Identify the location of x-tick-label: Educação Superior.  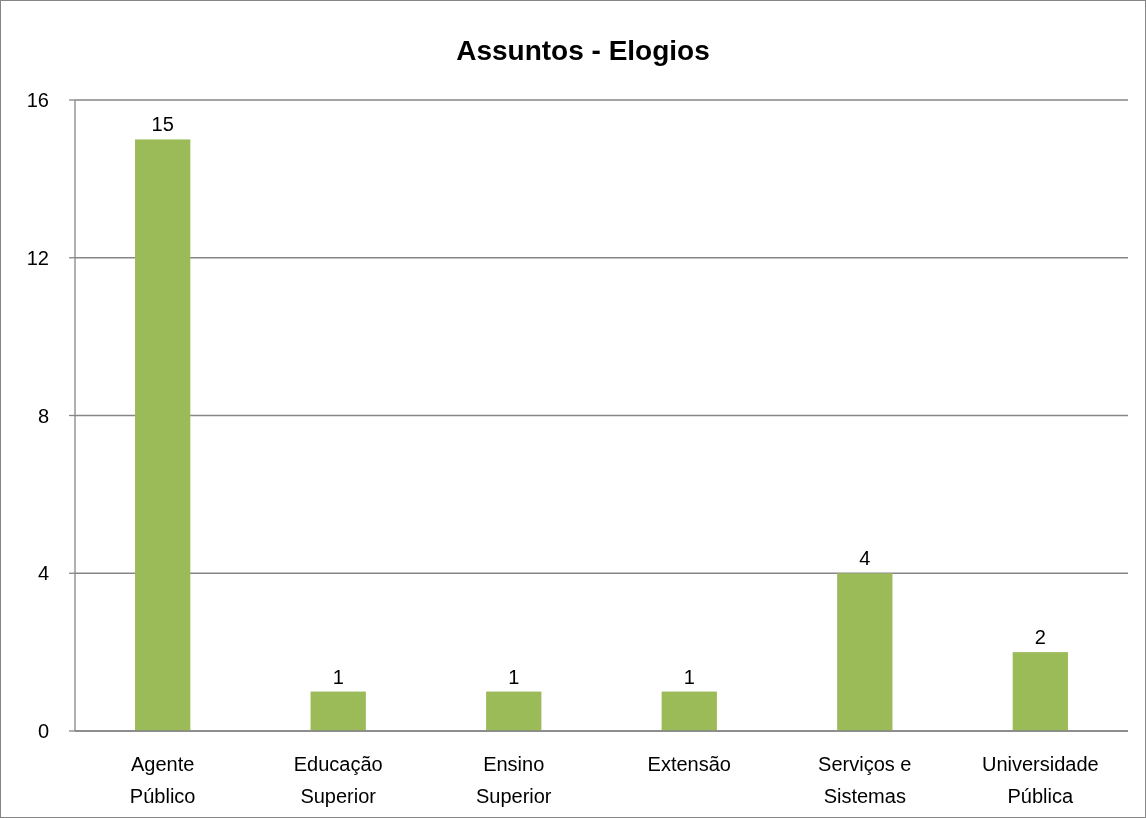
(338, 780).